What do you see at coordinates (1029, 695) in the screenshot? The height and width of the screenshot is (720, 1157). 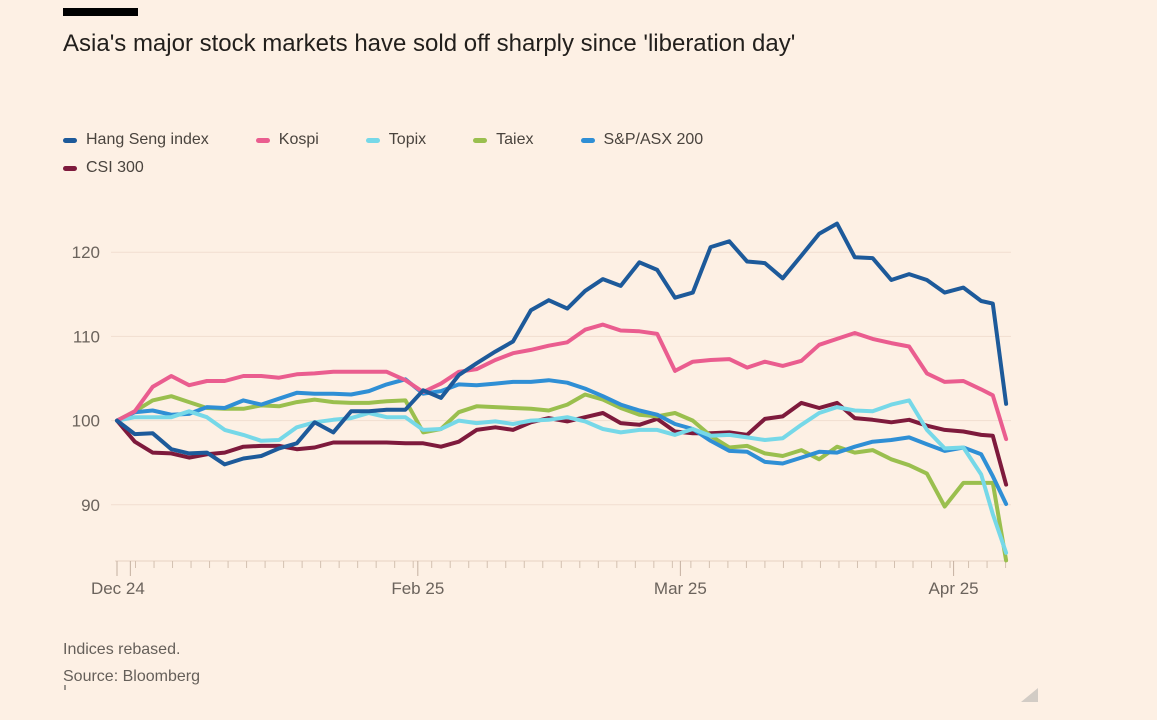 I see `resize-handle-icon` at bounding box center [1029, 695].